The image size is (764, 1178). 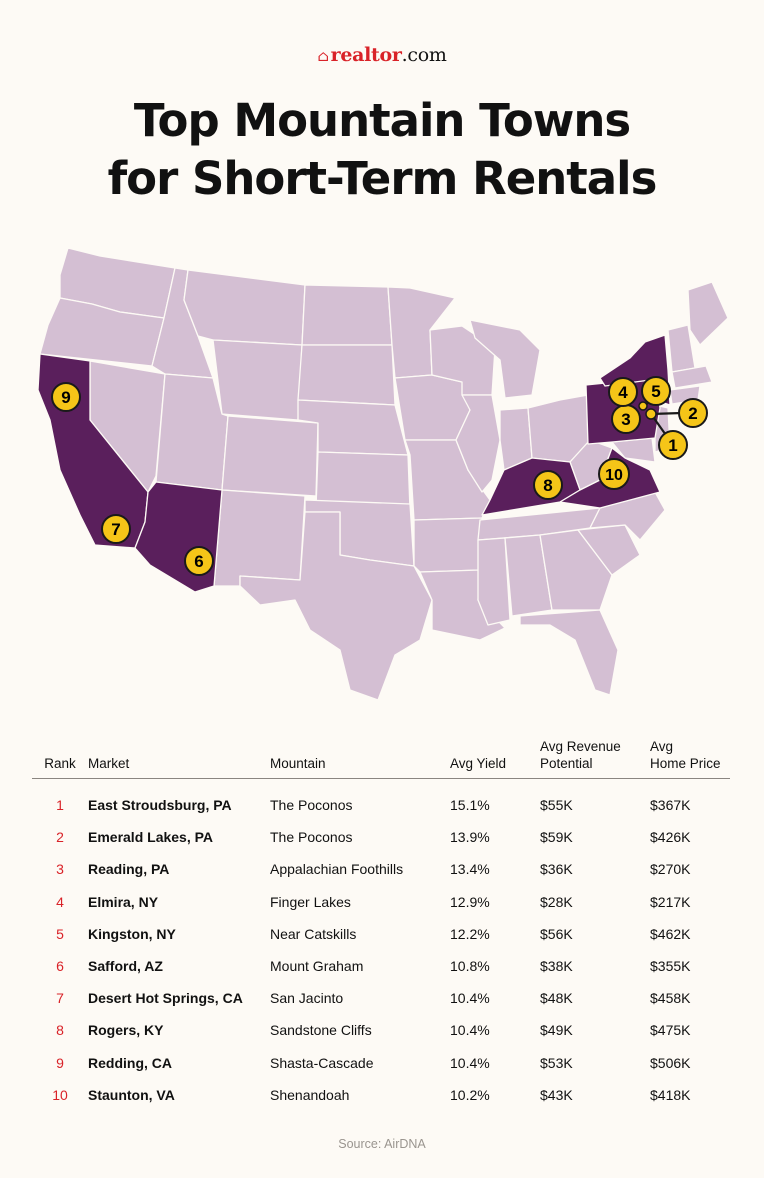 I want to click on state-michigan, so click(x=505, y=359).